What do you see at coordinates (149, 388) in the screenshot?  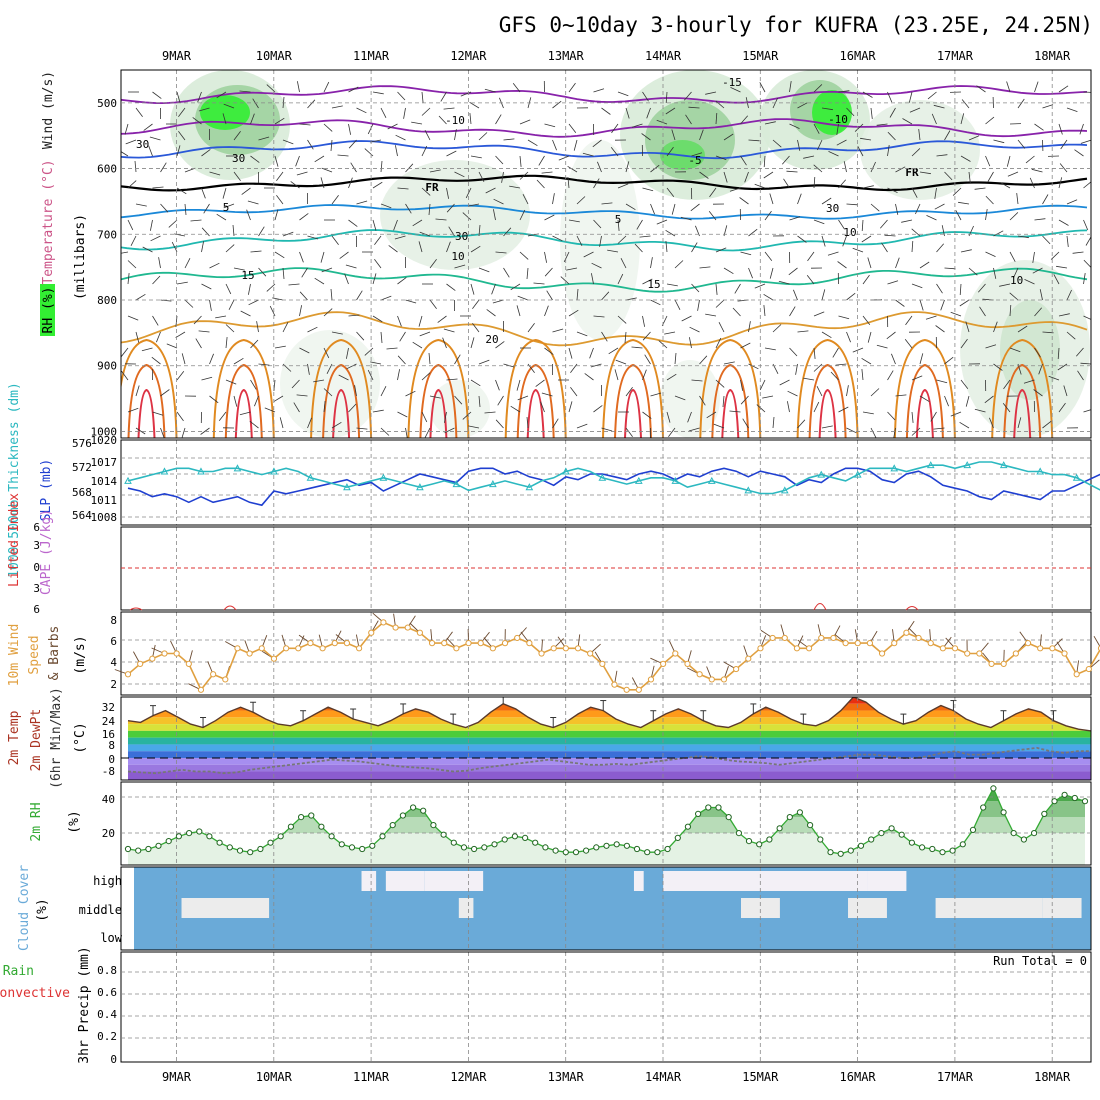 I see `warm-loop-outer` at bounding box center [149, 388].